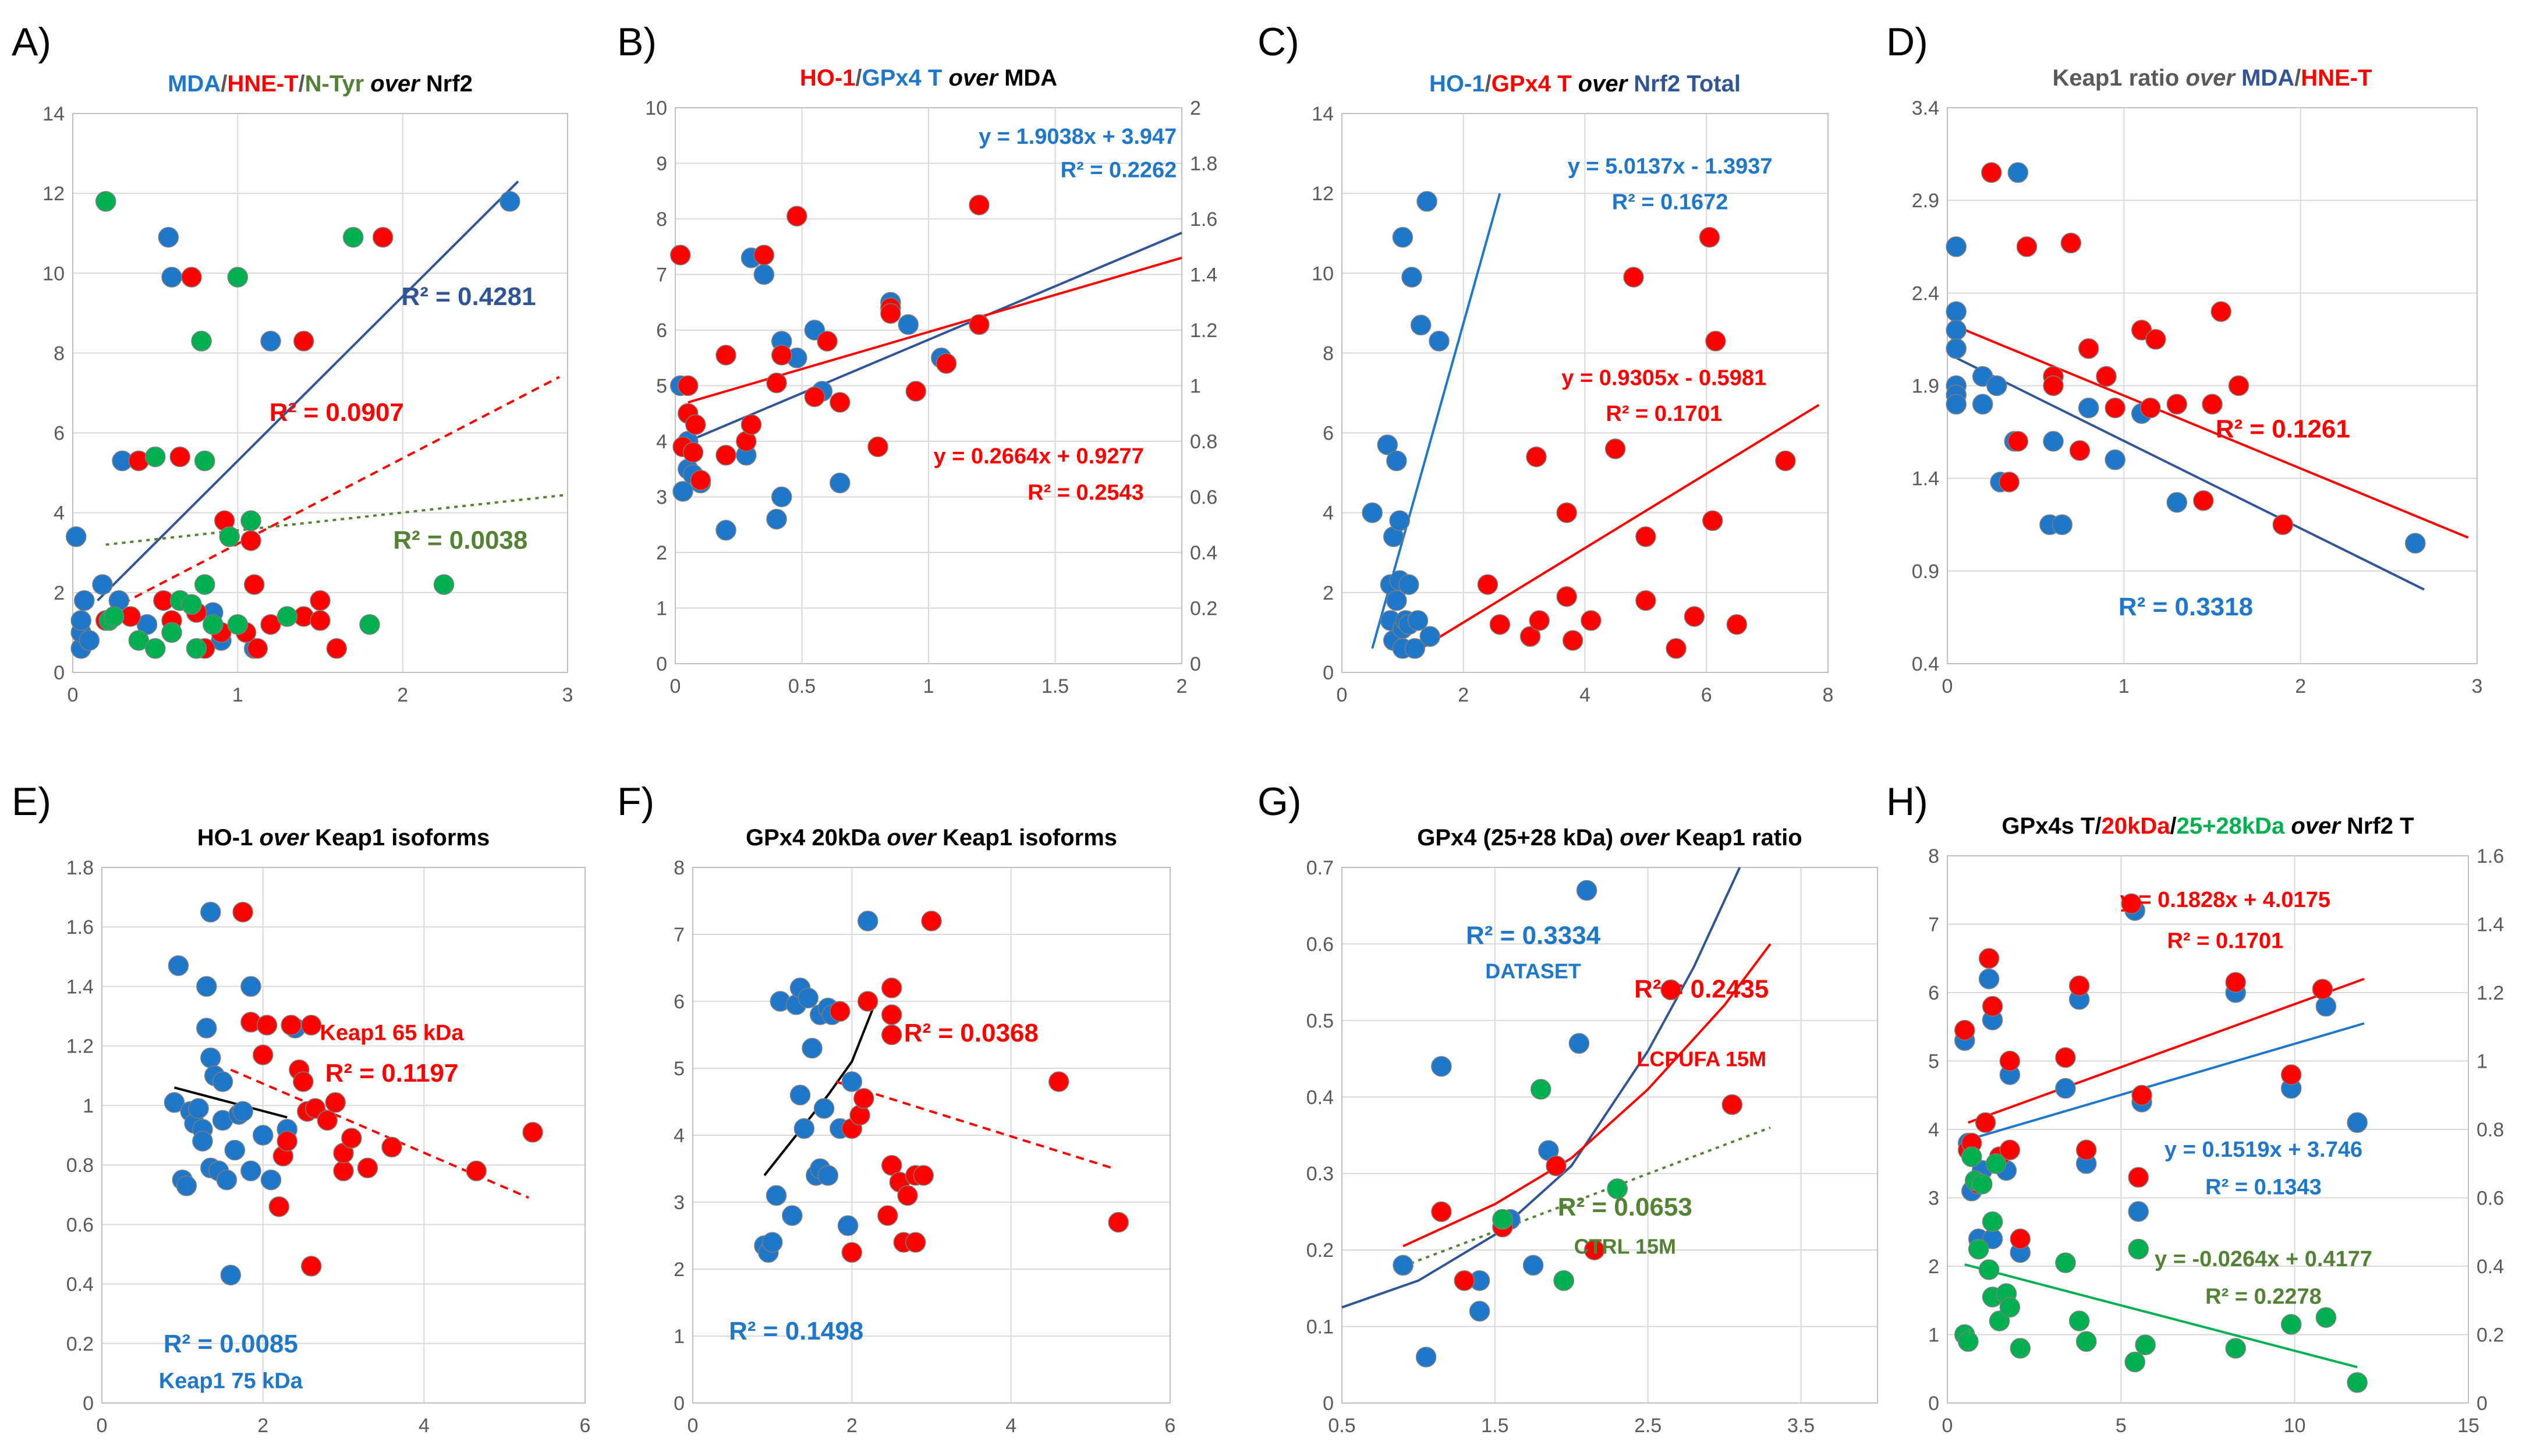  I want to click on panel-letter: B), so click(637, 42).